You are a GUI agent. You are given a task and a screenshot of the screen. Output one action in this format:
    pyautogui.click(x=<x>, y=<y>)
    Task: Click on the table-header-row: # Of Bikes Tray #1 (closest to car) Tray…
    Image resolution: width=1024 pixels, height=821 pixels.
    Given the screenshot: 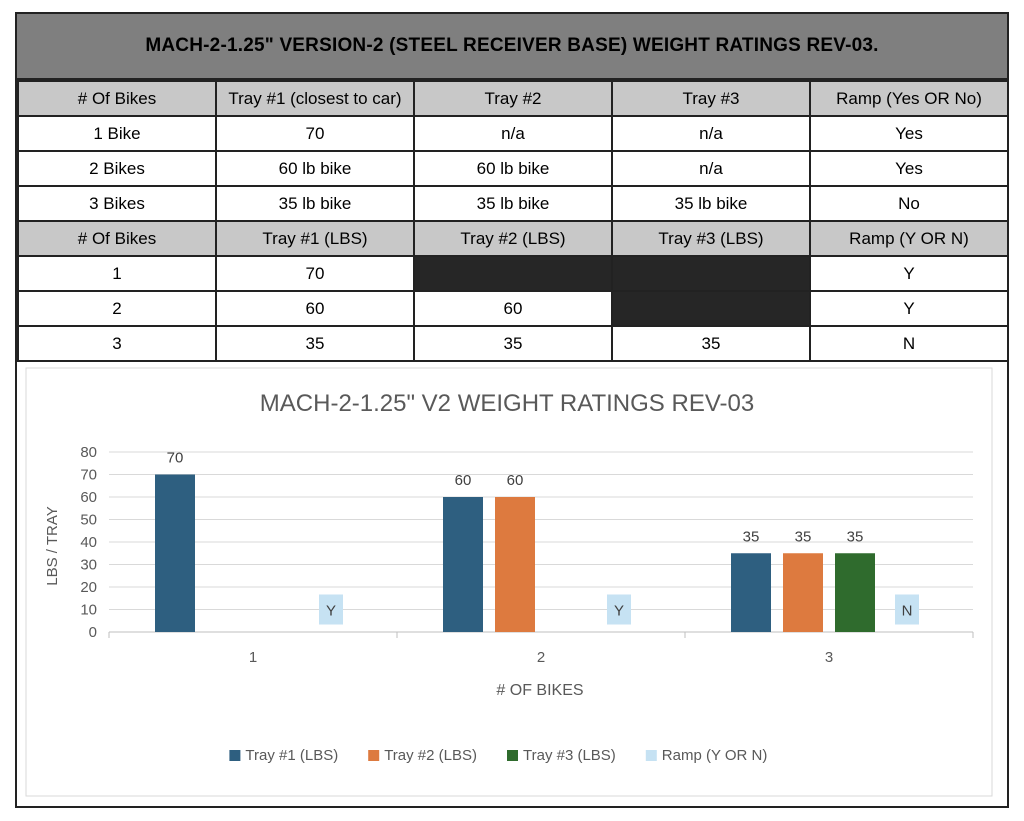 What is the action you would take?
    pyautogui.click(x=513, y=98)
    